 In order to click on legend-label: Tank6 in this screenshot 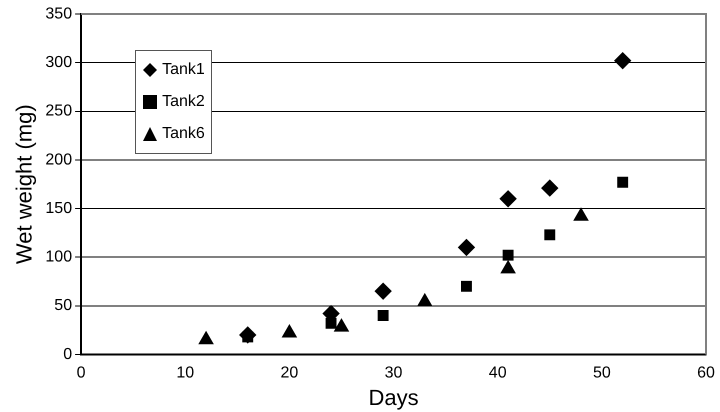, I will do `click(183, 134)`.